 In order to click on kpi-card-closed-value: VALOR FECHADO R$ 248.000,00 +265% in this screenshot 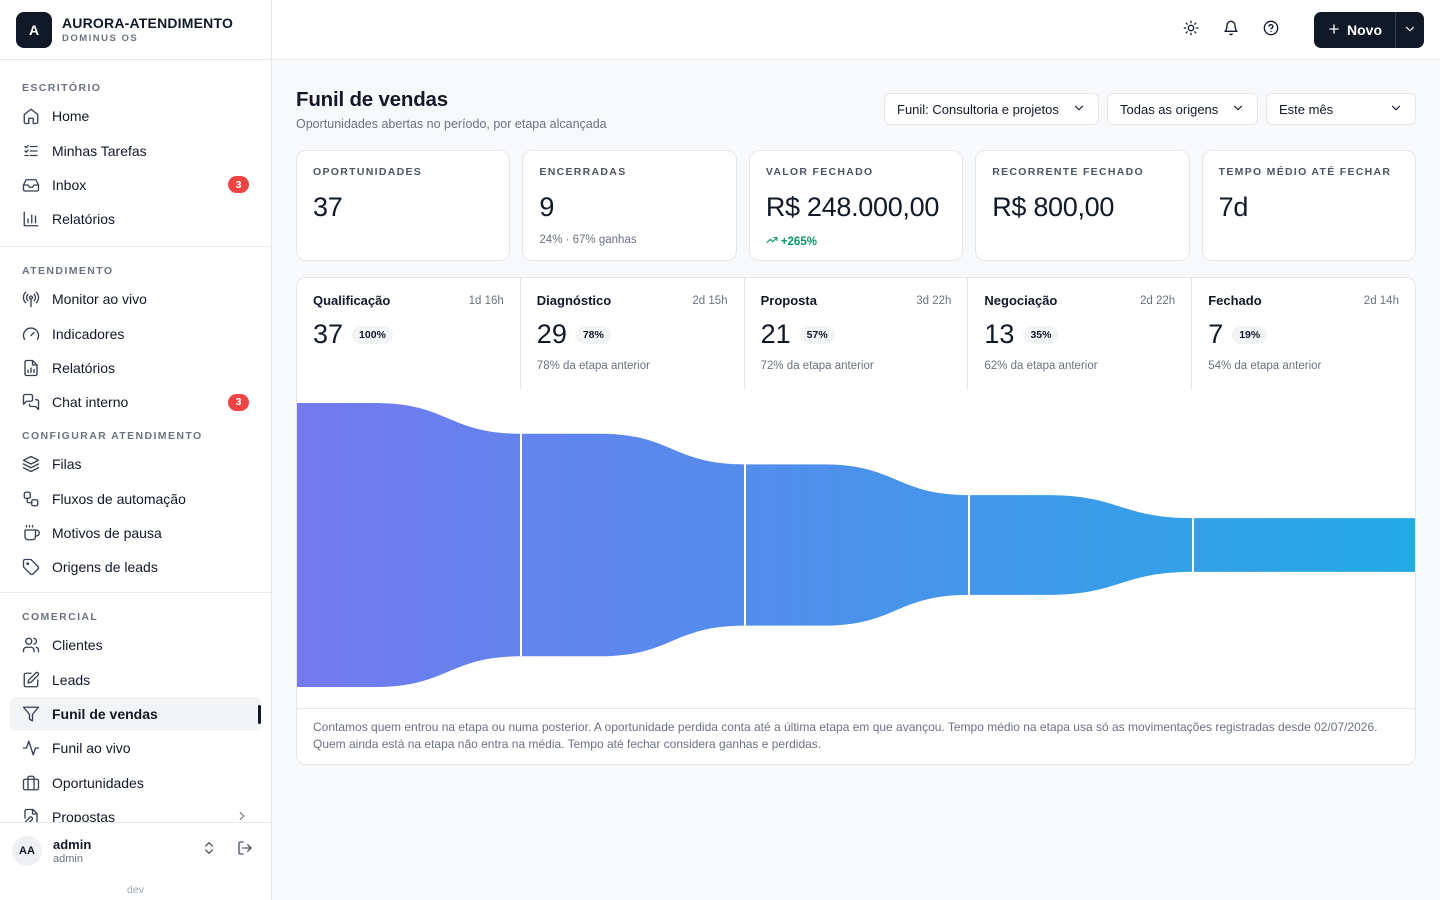, I will do `click(856, 205)`.